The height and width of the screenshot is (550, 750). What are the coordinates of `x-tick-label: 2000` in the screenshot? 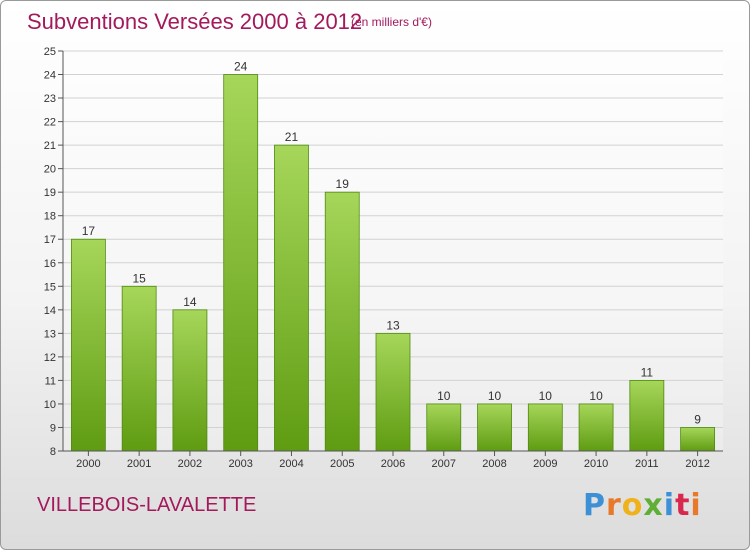 It's located at (88, 464).